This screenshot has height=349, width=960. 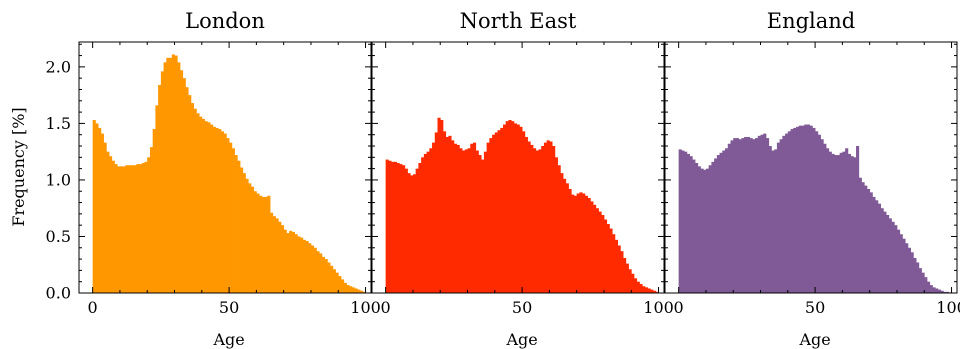 What do you see at coordinates (658, 307) in the screenshot?
I see `x-tick-label: 100` at bounding box center [658, 307].